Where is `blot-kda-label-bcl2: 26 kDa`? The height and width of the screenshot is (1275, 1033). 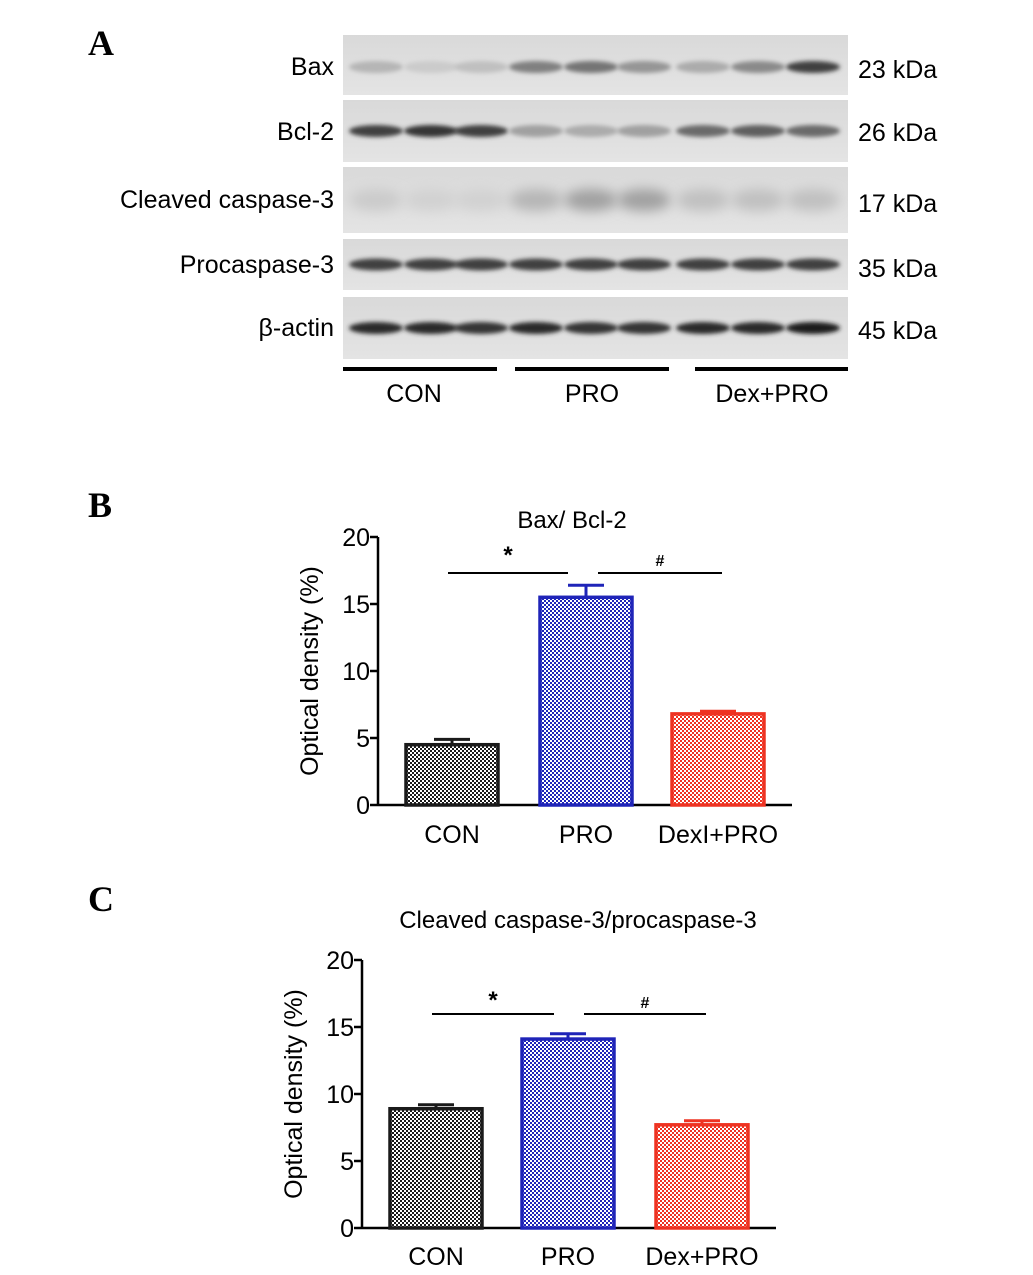 blot-kda-label-bcl2: 26 kDa is located at coordinates (898, 133).